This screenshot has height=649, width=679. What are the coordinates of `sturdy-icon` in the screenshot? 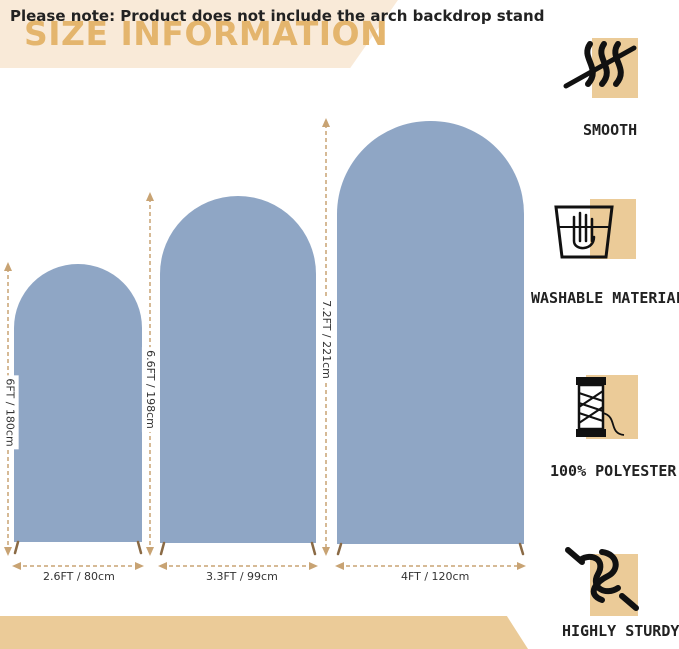 It's located at (602, 581).